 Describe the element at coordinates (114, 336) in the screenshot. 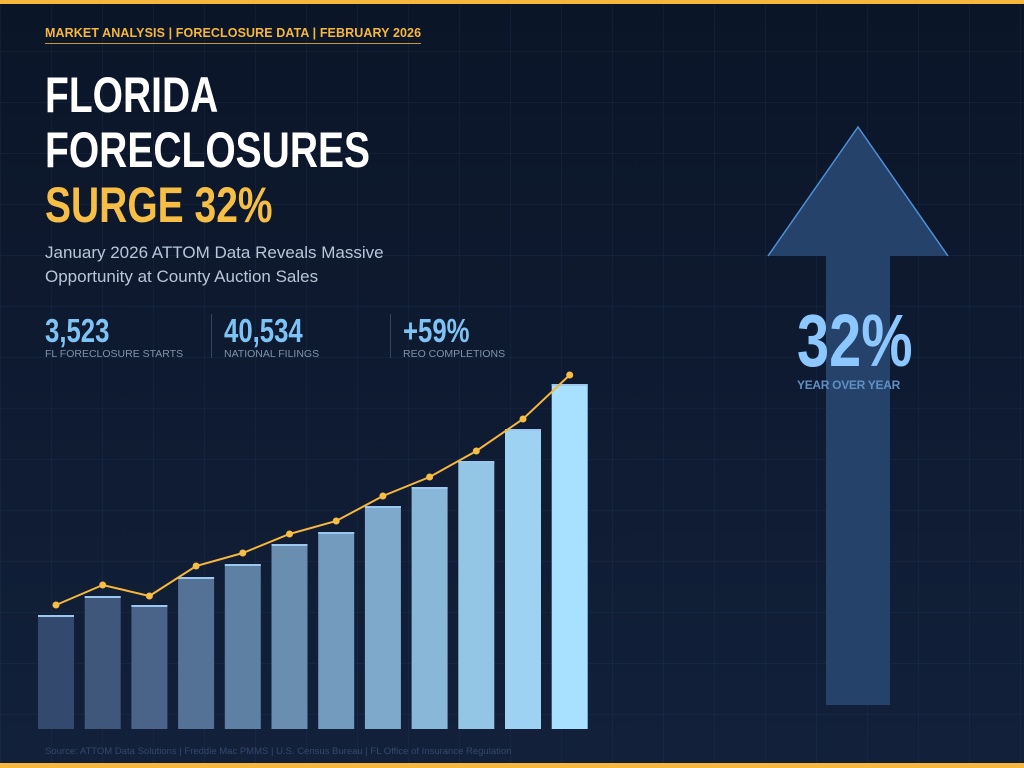

I see `stat-fl-starts: 3,523 FL FORECLOSURE STARTS` at that location.